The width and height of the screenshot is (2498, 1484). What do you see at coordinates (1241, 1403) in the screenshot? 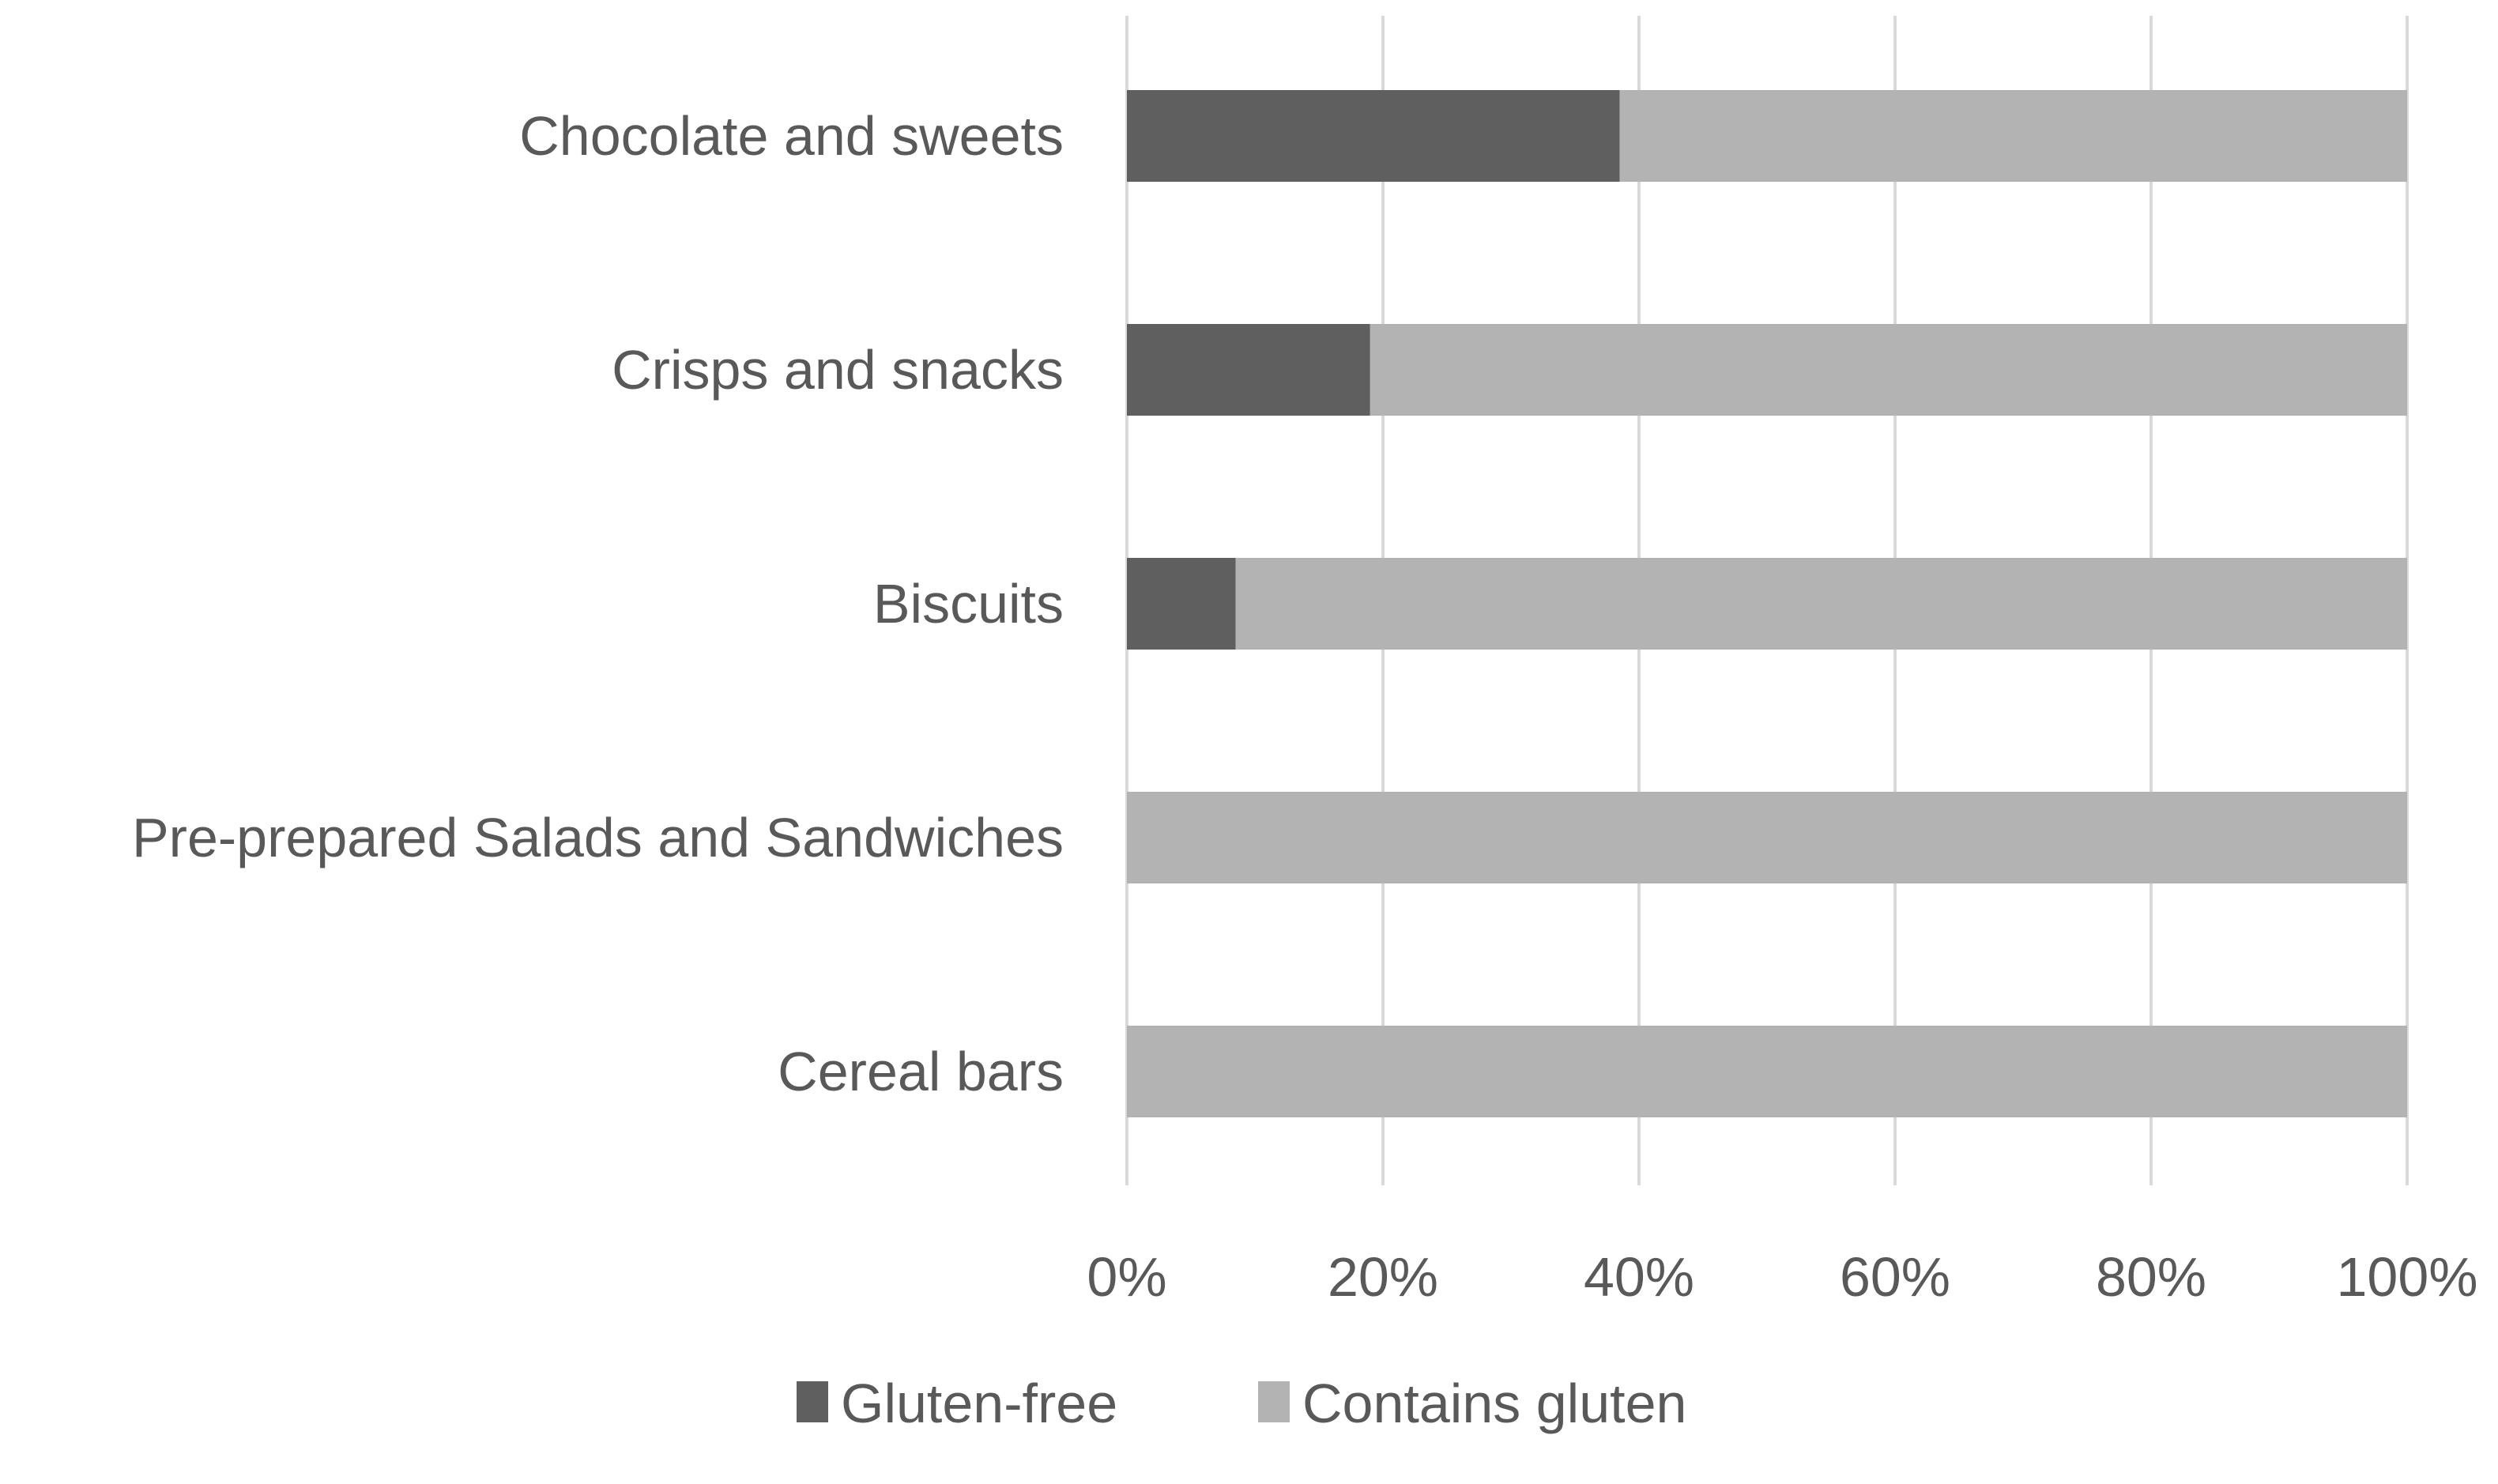
I see `legend: Gluten-free Contains gluten` at bounding box center [1241, 1403].